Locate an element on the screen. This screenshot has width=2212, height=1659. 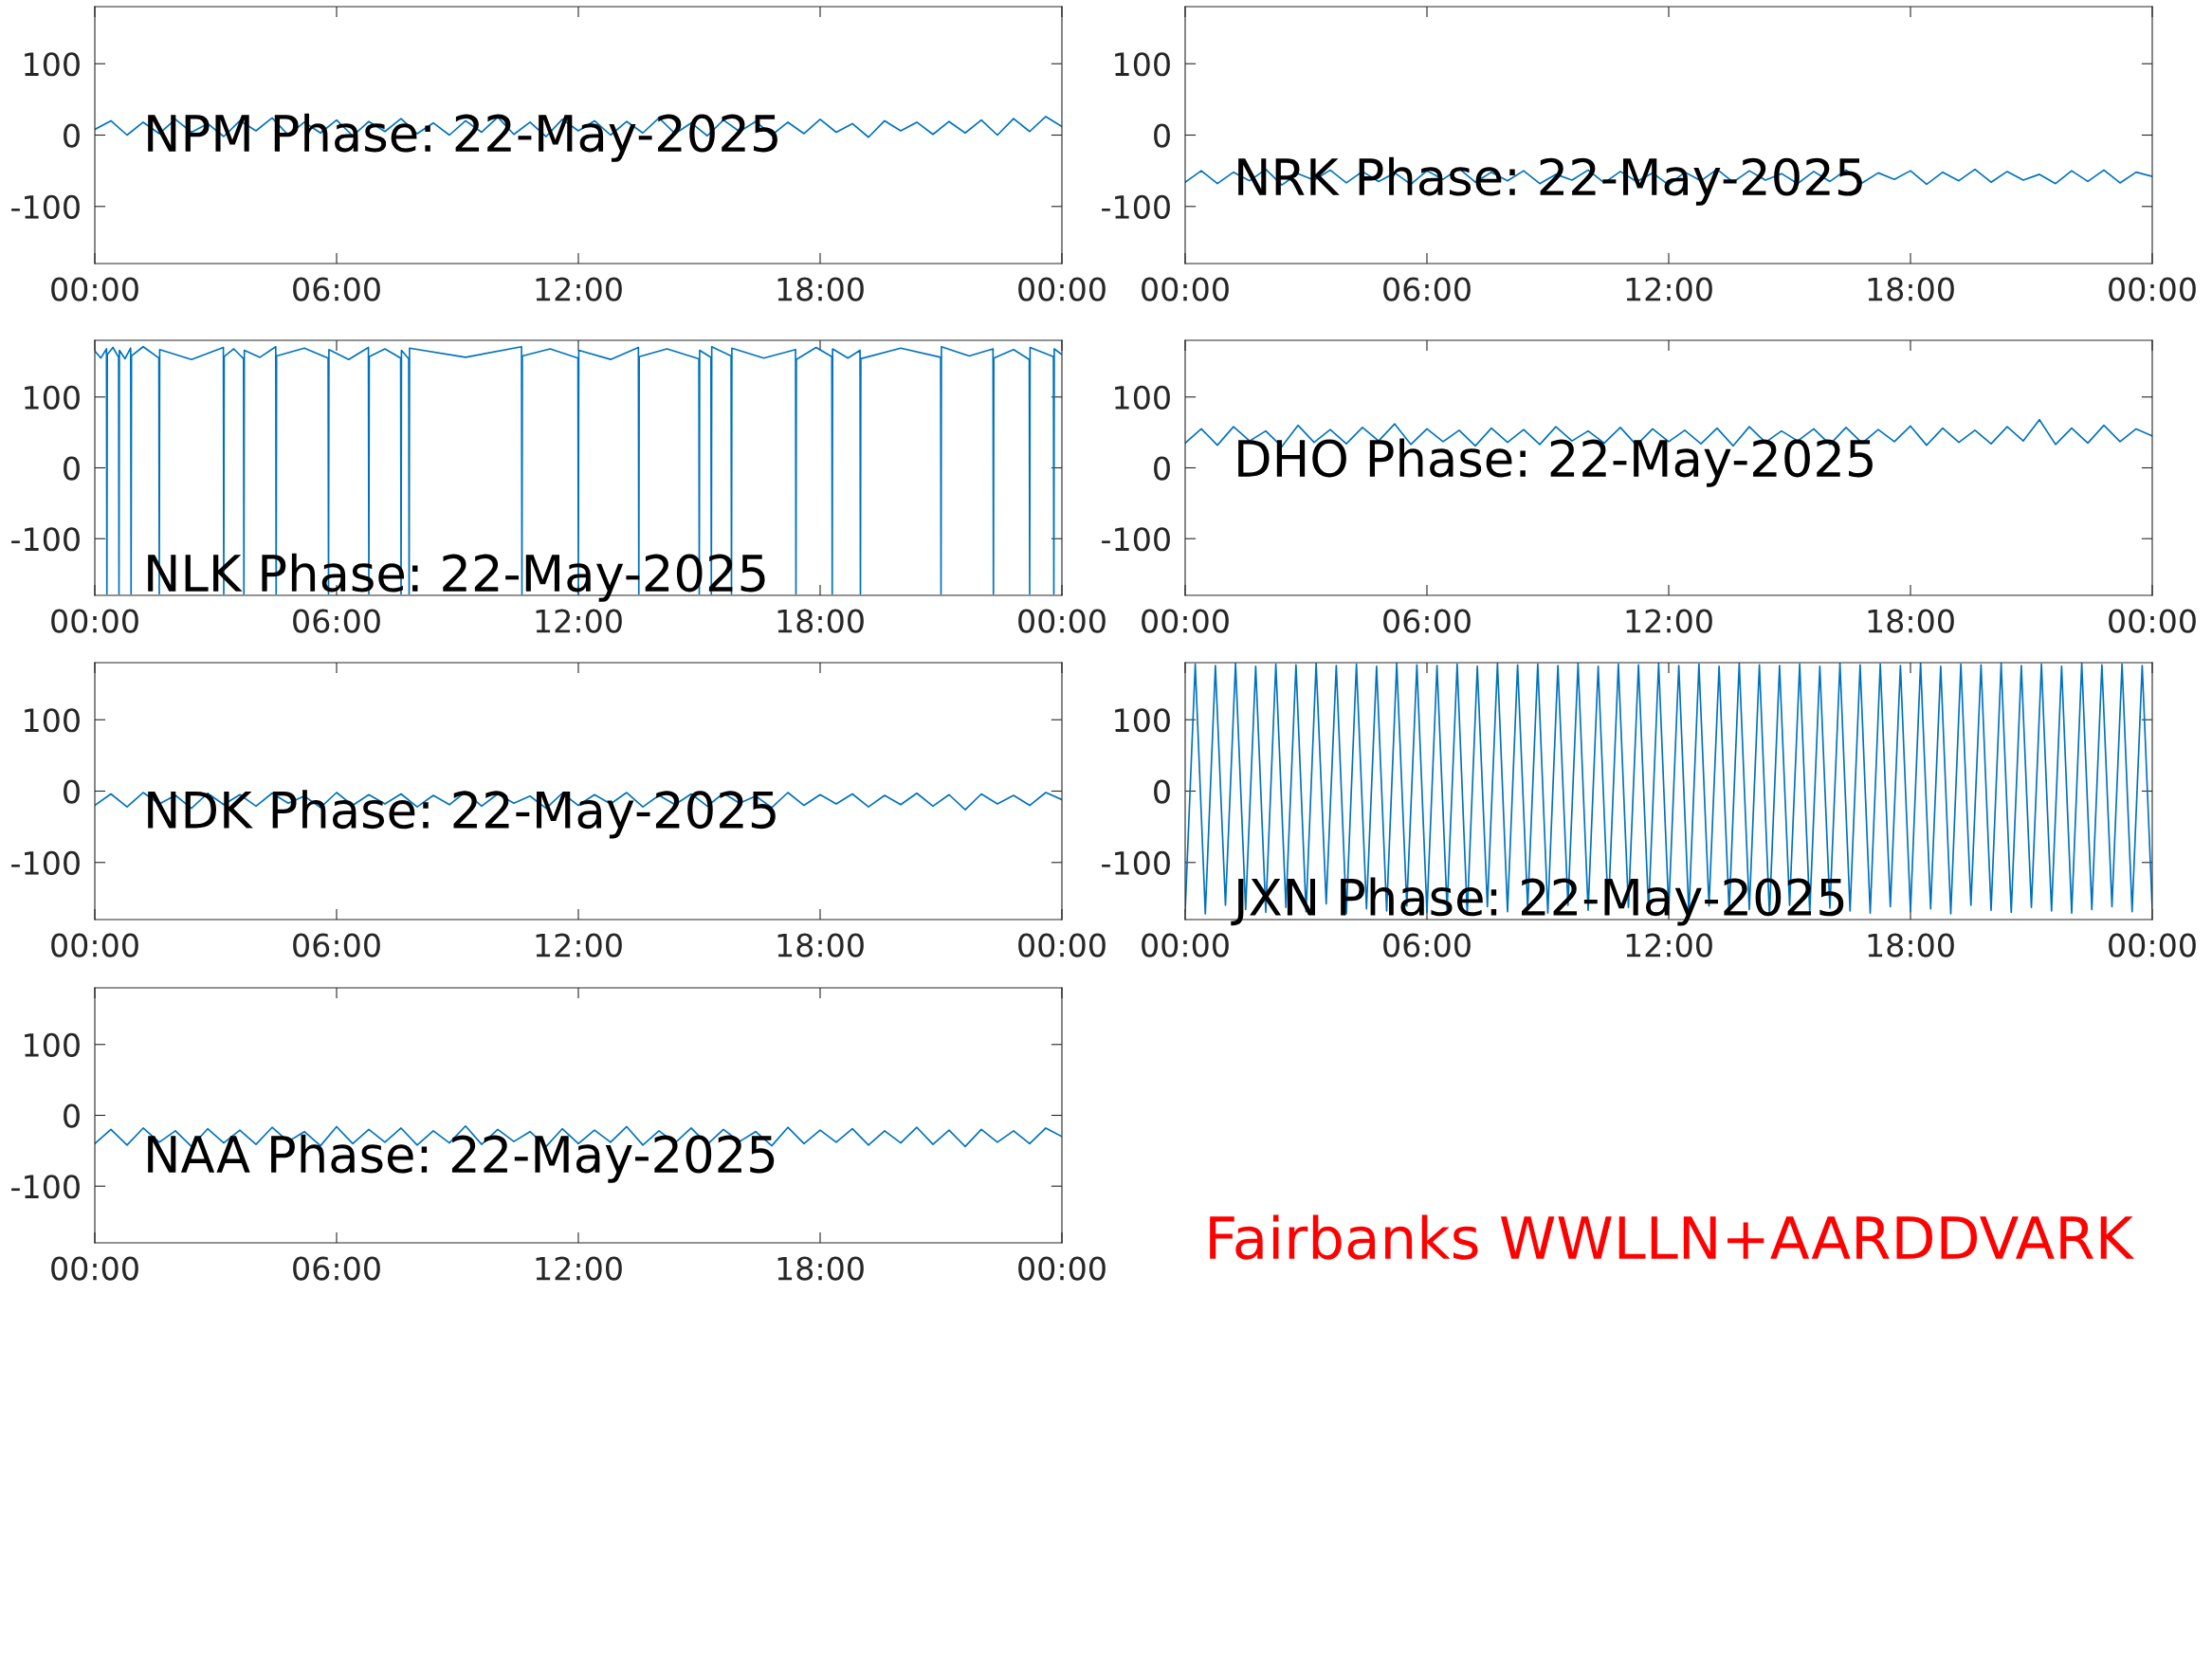
text: NDK Phase: 22-May-2025 is located at coordinates (462, 814).